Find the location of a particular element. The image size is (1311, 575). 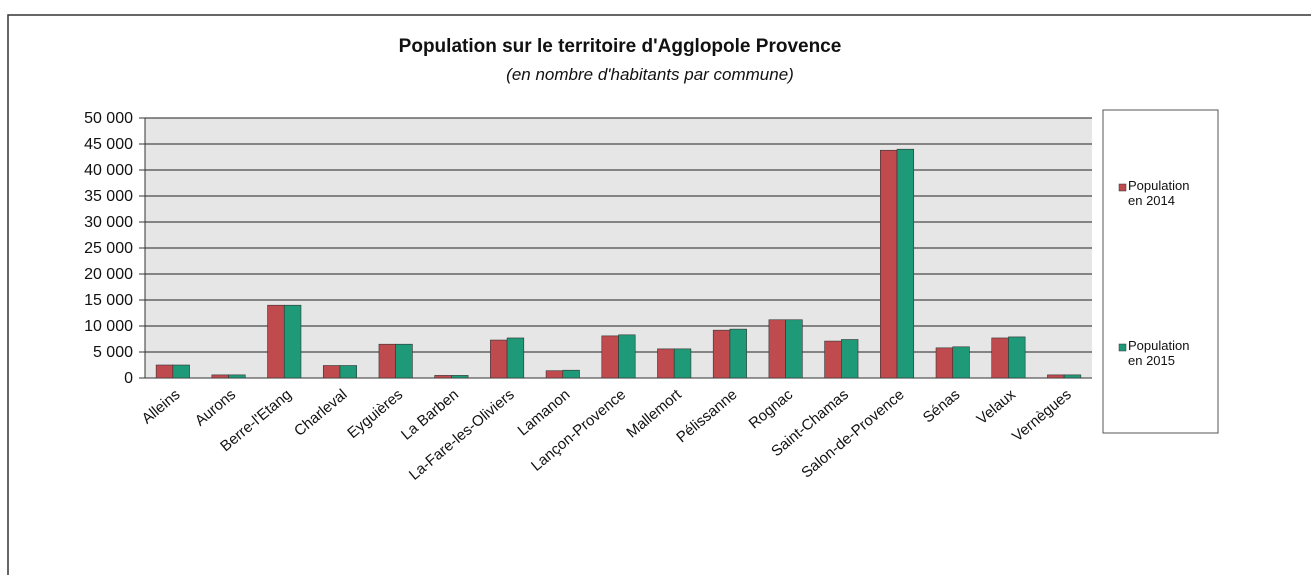

y-tick-label: 50 000 is located at coordinates (108, 118).